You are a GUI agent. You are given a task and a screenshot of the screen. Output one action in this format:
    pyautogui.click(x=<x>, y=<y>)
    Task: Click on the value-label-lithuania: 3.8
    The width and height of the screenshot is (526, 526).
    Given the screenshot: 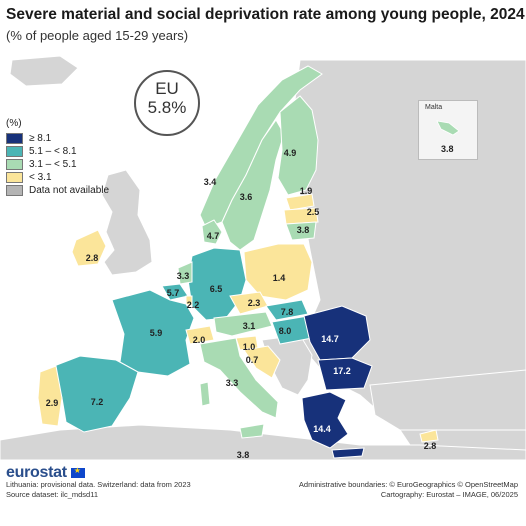 What is the action you would take?
    pyautogui.click(x=303, y=230)
    